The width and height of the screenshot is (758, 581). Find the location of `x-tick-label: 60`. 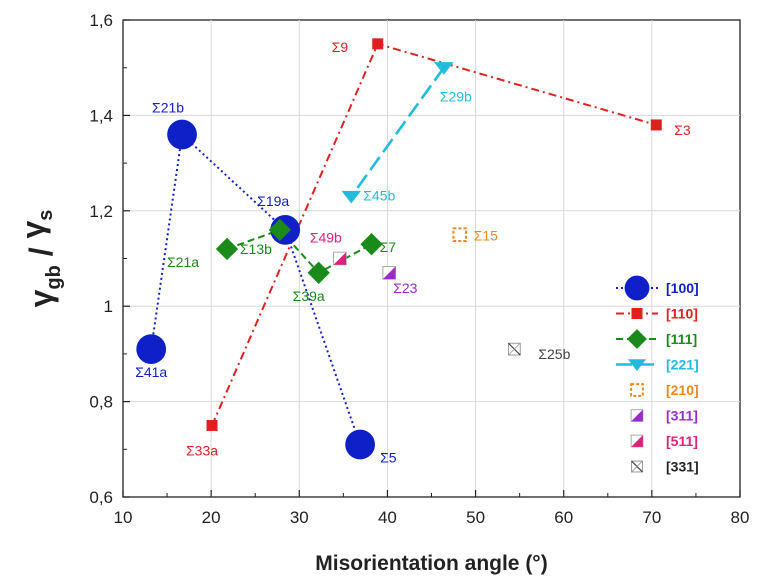

x-tick-label: 60 is located at coordinates (563, 517).